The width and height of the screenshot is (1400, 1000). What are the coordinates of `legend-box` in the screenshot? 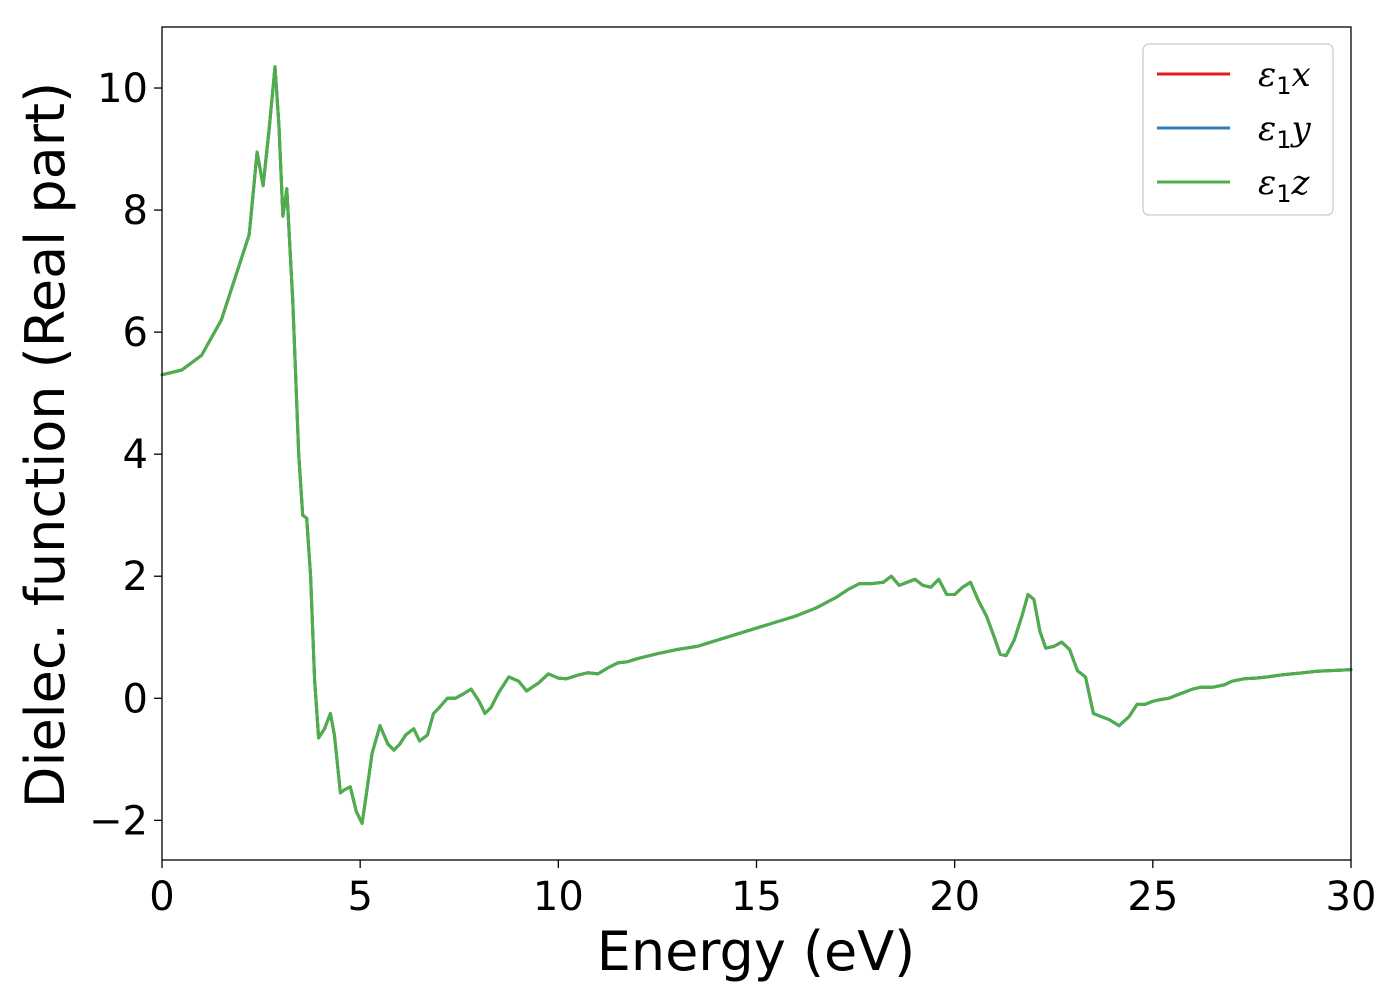 It's located at (1238, 129).